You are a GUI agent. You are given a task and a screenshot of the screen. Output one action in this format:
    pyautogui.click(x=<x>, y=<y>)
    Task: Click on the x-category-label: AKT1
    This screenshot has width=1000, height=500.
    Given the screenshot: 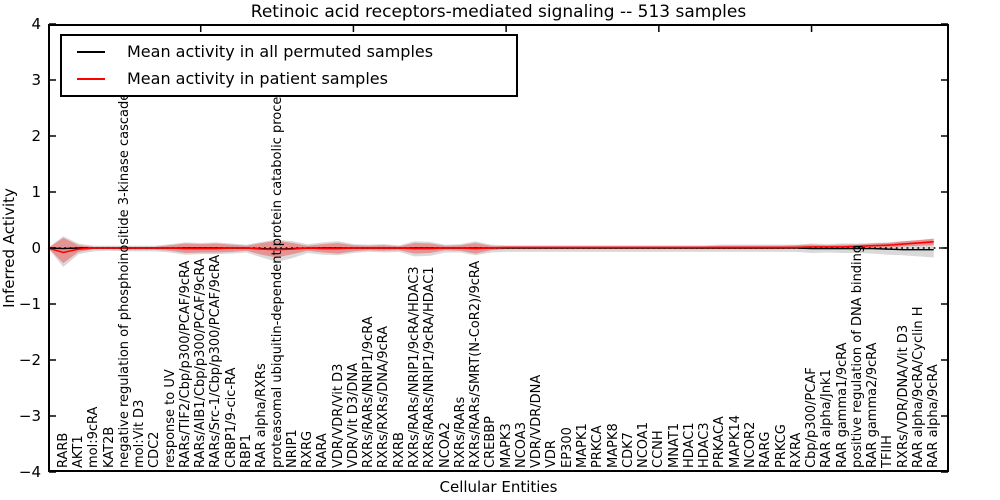 What is the action you would take?
    pyautogui.click(x=79, y=451)
    